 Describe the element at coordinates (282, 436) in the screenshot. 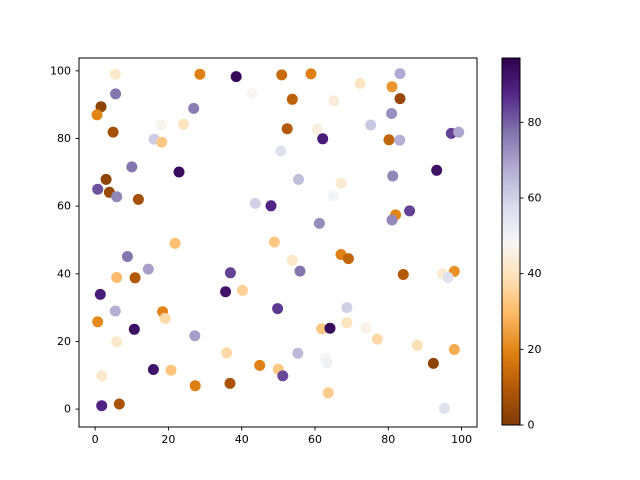

I see `x-axis: 0 20 40 60 80 100` at that location.